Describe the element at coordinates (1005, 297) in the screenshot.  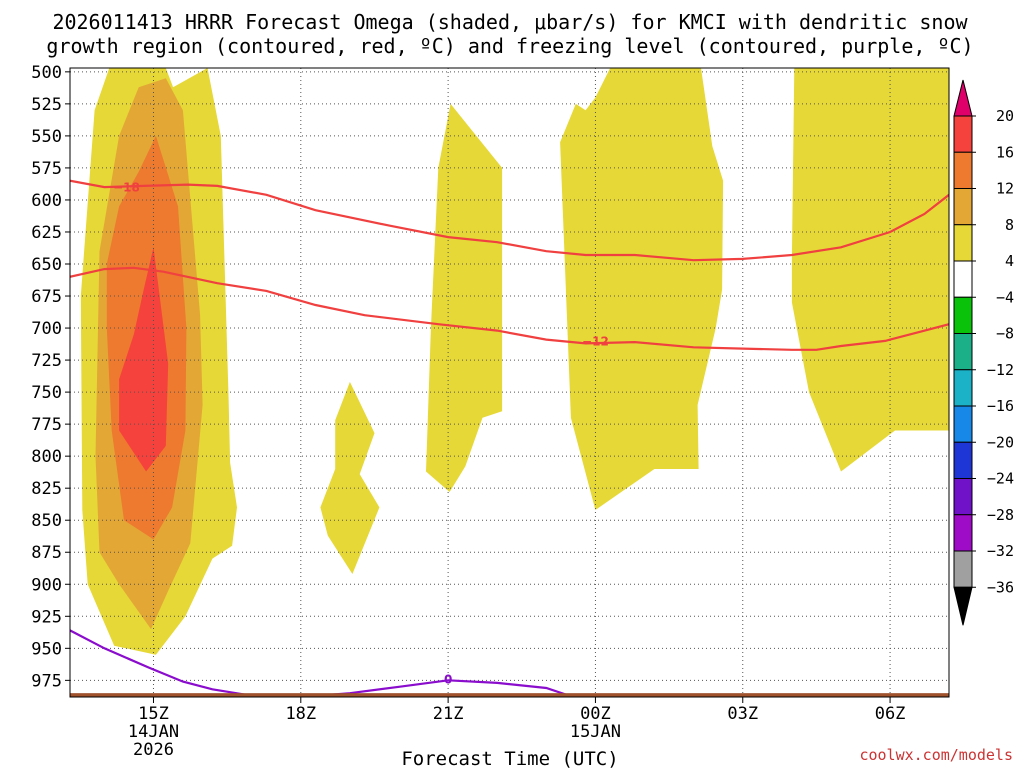
I see `colorbar-label-5: −4` at that location.